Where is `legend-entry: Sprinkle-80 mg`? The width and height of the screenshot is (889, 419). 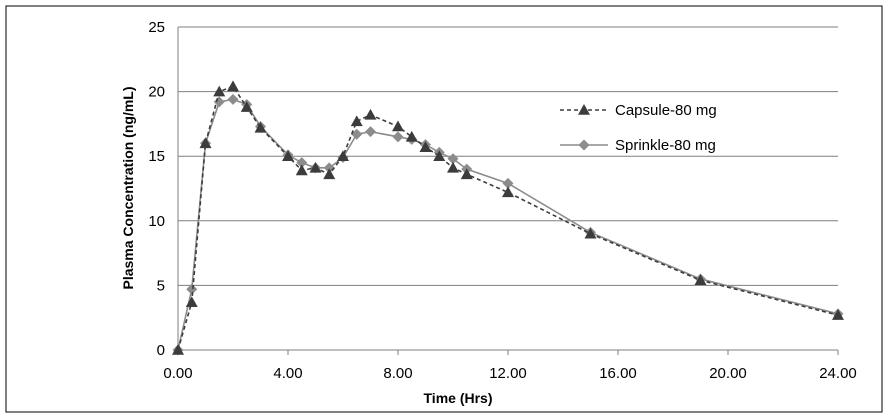
legend-entry: Sprinkle-80 mg is located at coordinates (638, 145).